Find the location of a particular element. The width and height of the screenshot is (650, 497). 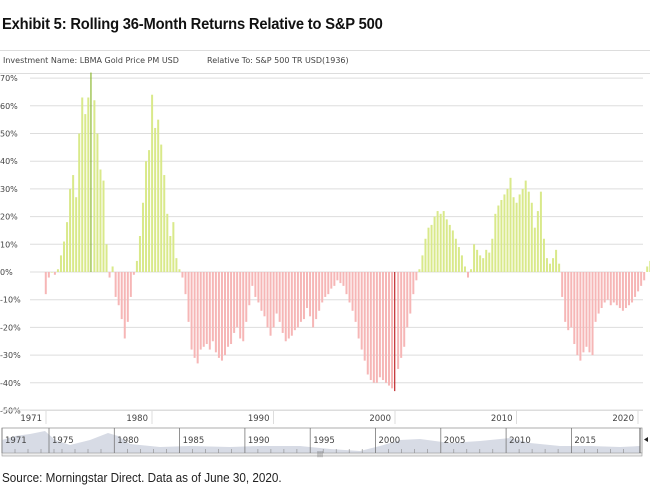

navigator-handle-icon is located at coordinates (646, 439).